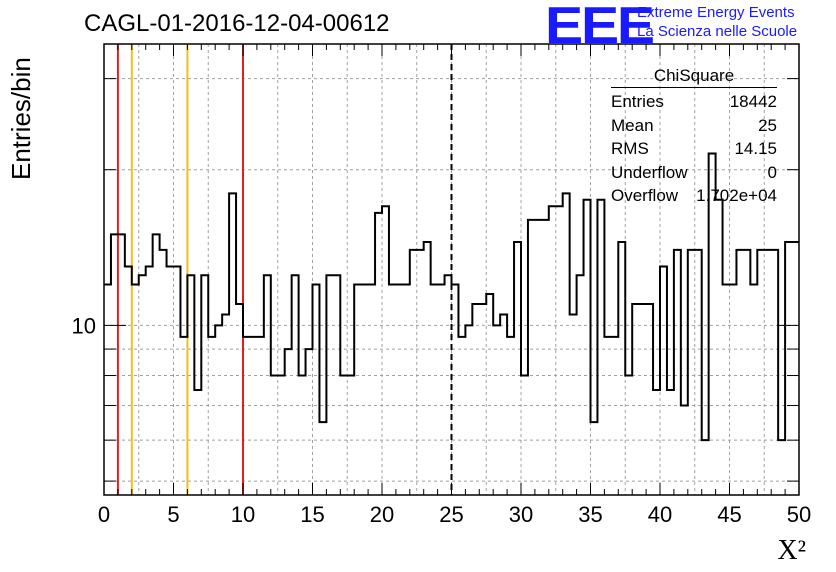 The width and height of the screenshot is (836, 572). Describe the element at coordinates (632, 125) in the screenshot. I see `stats-label: Mean` at that location.